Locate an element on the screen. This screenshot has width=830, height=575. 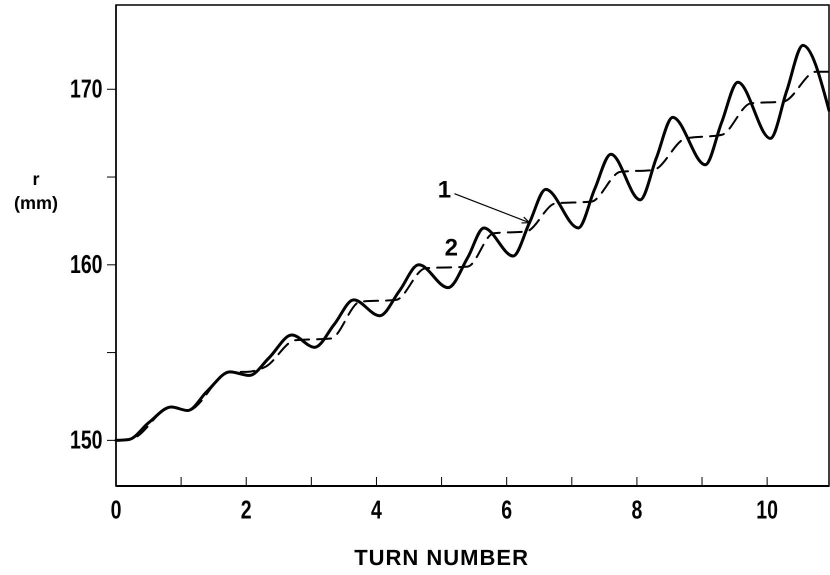
x-axis-title: TURN NUMBER is located at coordinates (441, 557).